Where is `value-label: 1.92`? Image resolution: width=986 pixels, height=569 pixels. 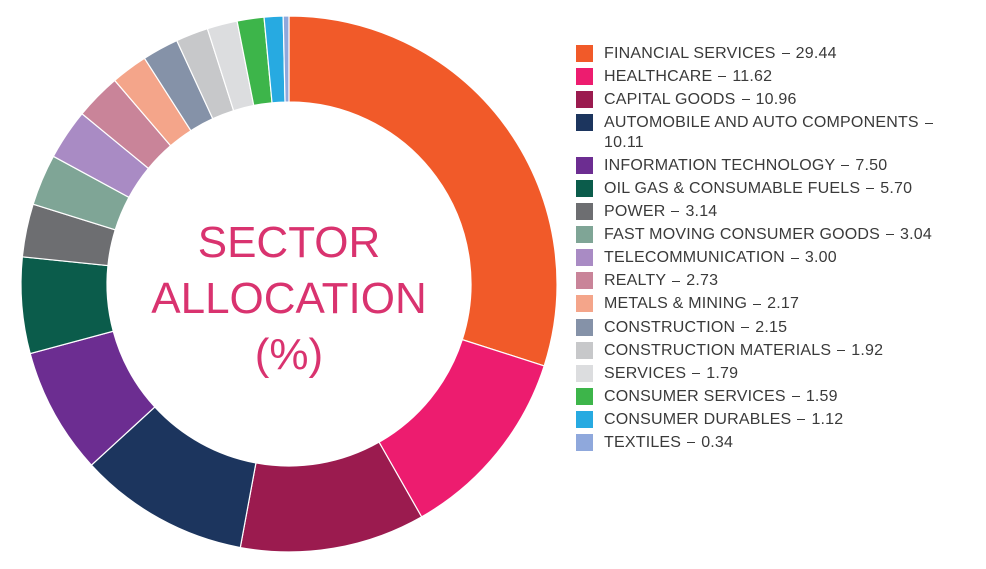 value-label: 1.92 is located at coordinates (867, 350).